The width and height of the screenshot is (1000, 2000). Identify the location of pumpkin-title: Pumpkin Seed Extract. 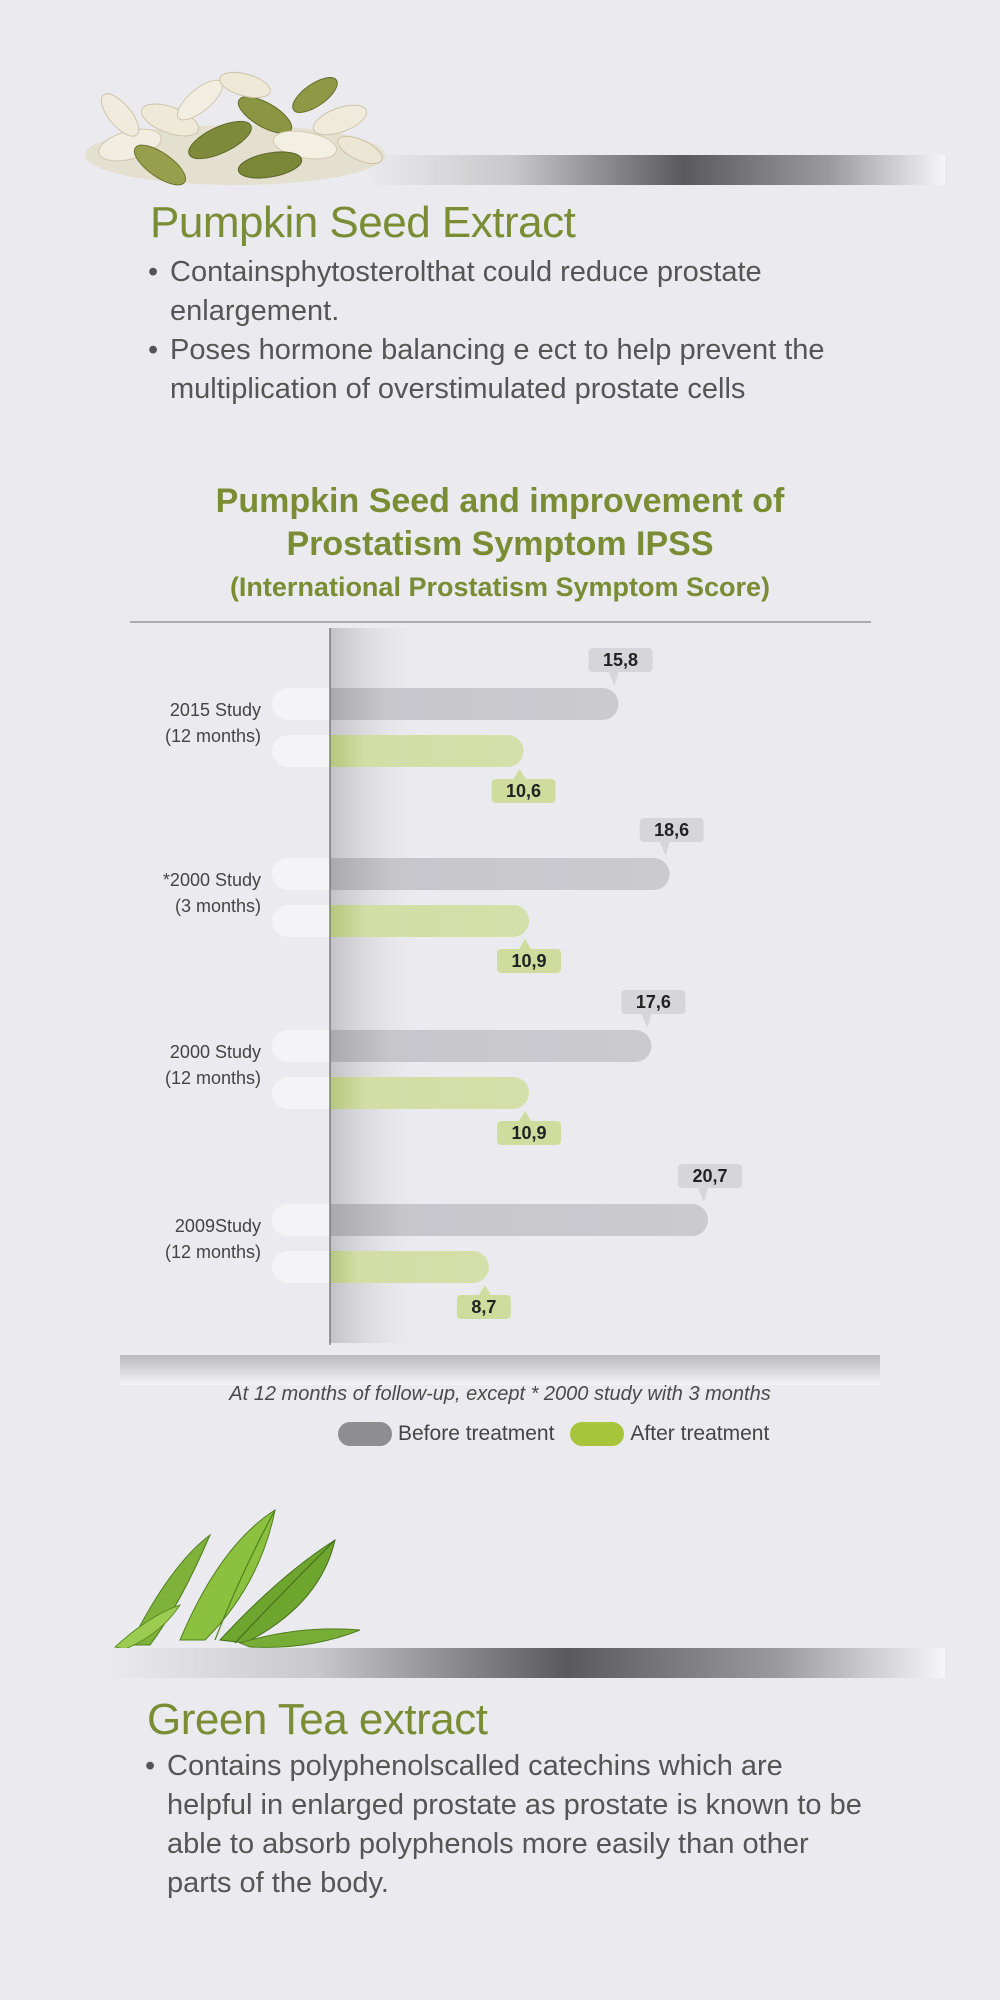
(363, 222).